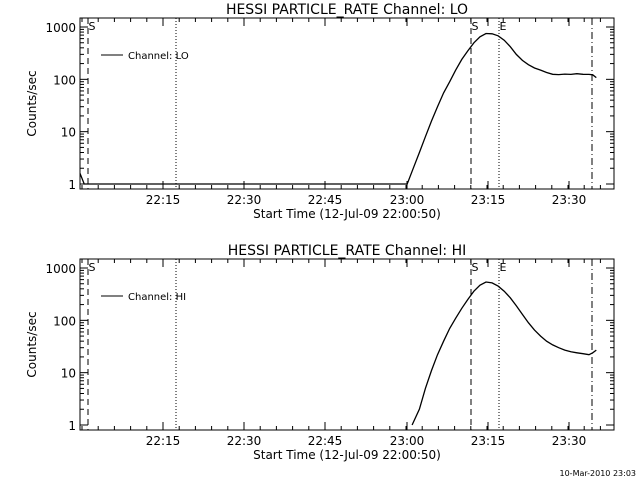  I want to click on chart-title: HESSI PARTICLE_RATE Channel: LO, so click(347, 10).